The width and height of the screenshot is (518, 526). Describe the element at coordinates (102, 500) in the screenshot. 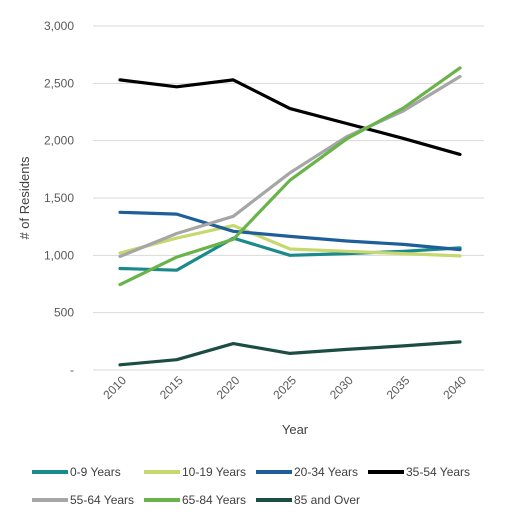

I see `legend-label: 55-64 Years` at that location.